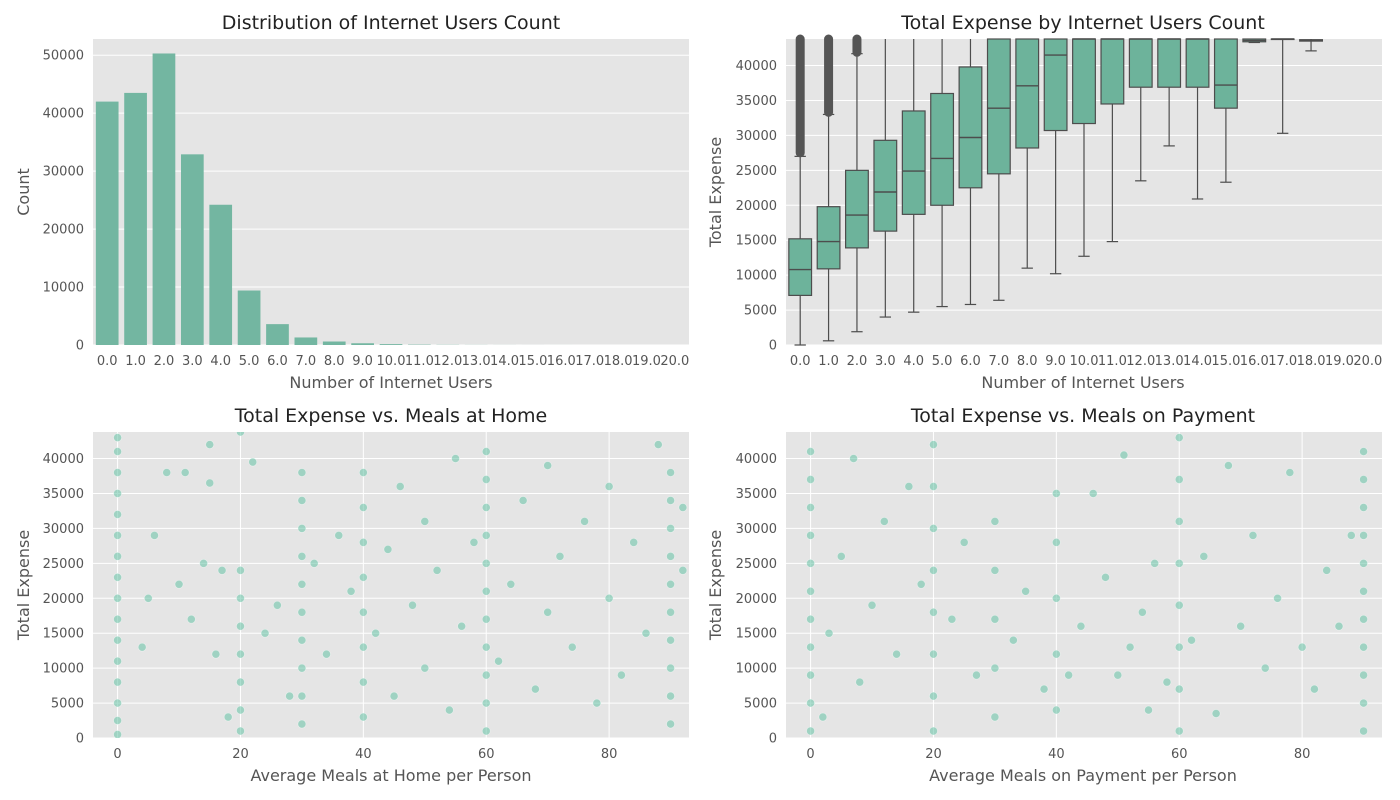 This screenshot has height=800, width=1400. Describe the element at coordinates (756, 101) in the screenshot. I see `y-tick-label: 35000` at that location.